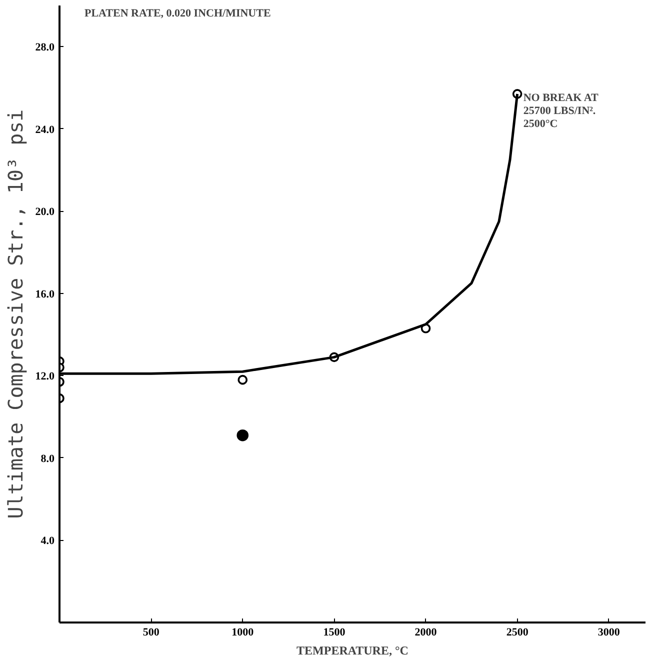  Describe the element at coordinates (151, 632) in the screenshot. I see `x-tick-label: 500` at that location.